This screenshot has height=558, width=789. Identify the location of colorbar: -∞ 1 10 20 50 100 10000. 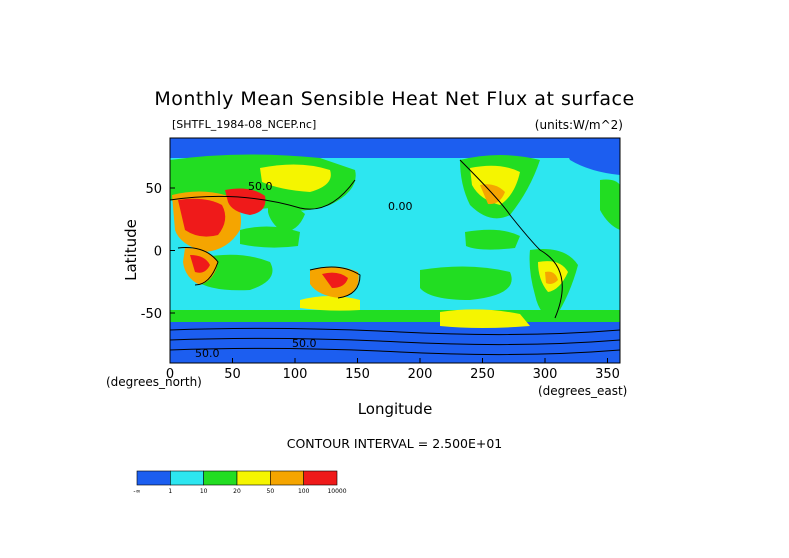
(240, 482).